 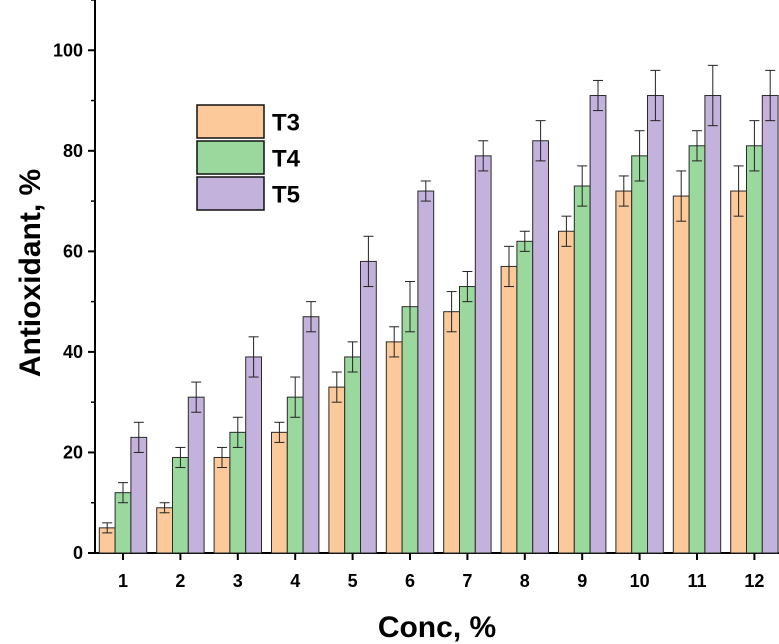 I want to click on legend: T3 T4 T5, so click(x=248, y=157).